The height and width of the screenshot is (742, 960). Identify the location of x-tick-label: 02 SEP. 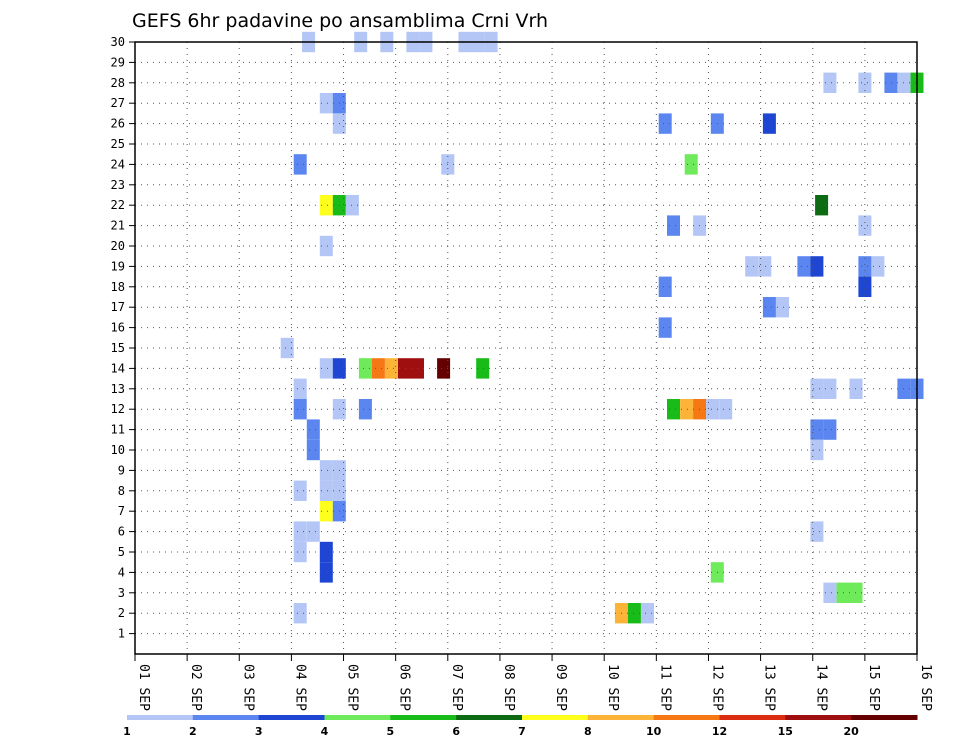
(195, 687).